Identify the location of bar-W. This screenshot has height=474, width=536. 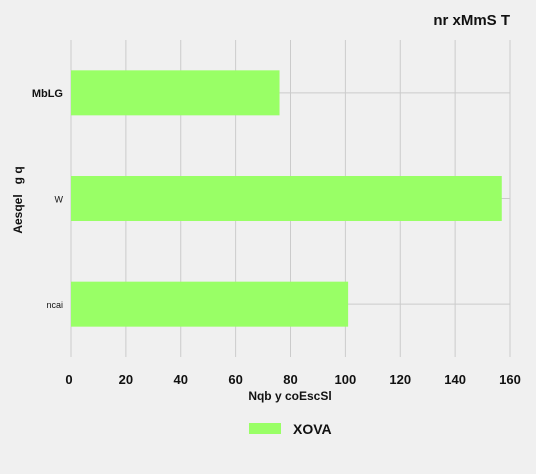
(286, 198).